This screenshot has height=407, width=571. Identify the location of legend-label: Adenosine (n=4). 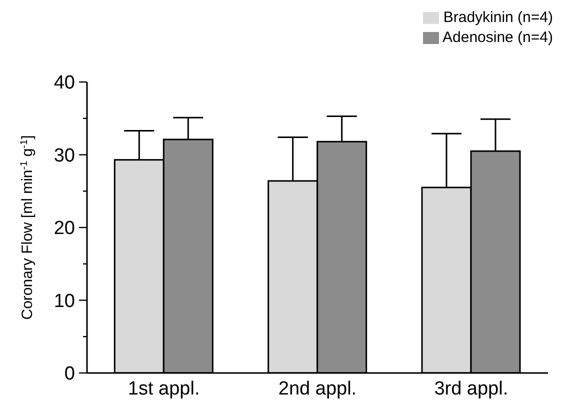
(497, 37).